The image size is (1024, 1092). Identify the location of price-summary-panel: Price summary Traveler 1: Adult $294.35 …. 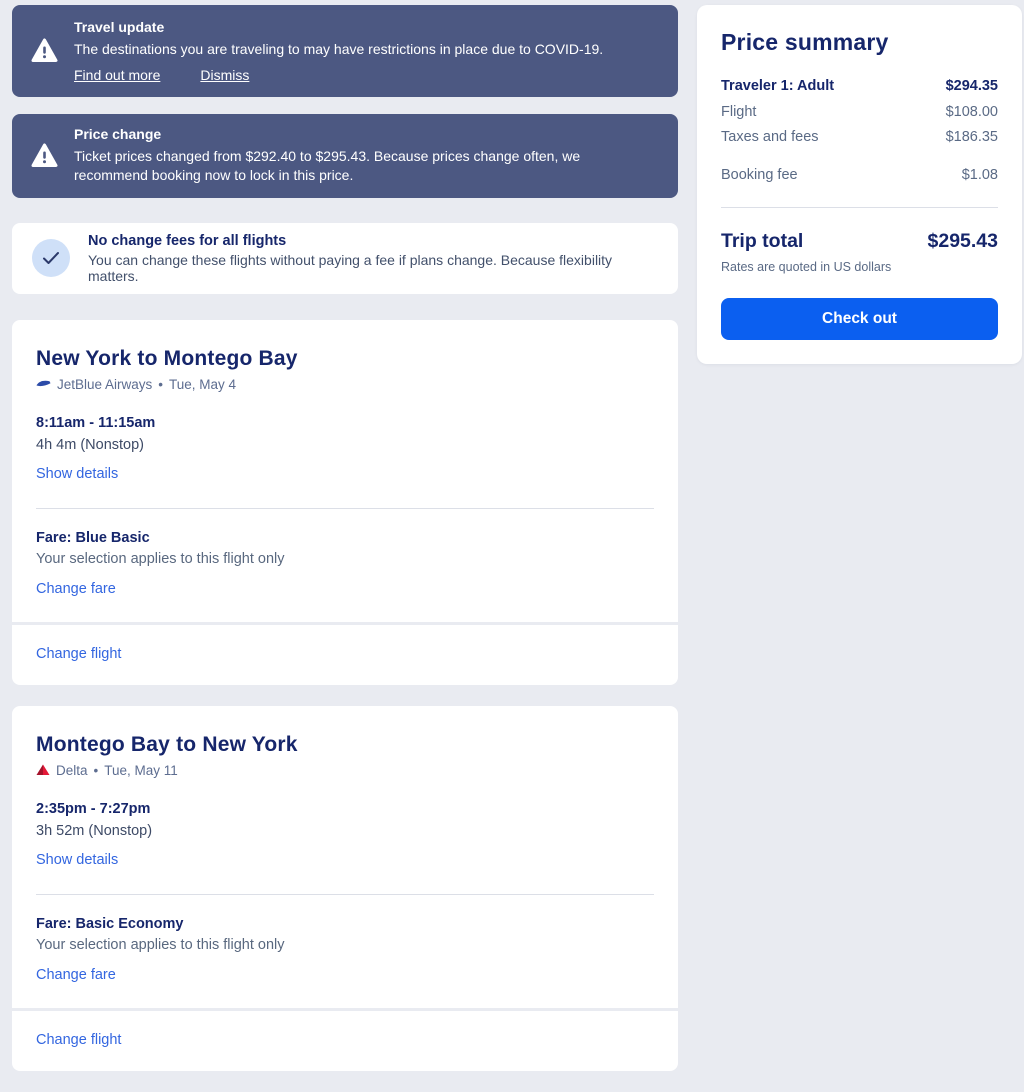
(859, 184).